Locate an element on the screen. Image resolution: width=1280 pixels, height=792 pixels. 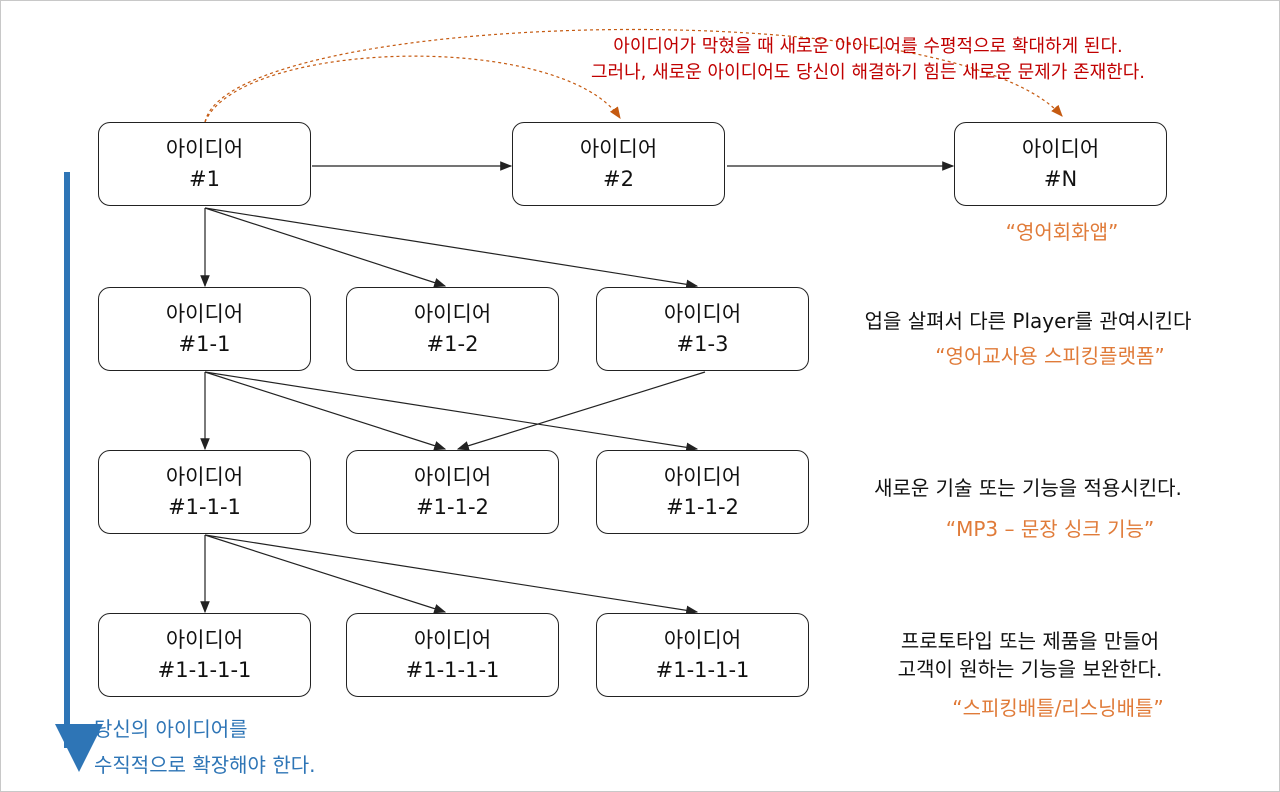
idea-box-1-1-1-1c: 아이디어 #1-1-1-1 is located at coordinates (702, 655).